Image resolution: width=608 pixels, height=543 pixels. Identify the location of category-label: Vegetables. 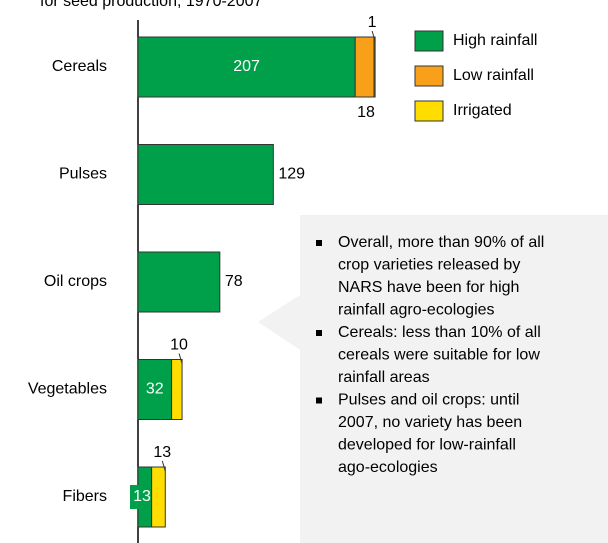
(67, 389).